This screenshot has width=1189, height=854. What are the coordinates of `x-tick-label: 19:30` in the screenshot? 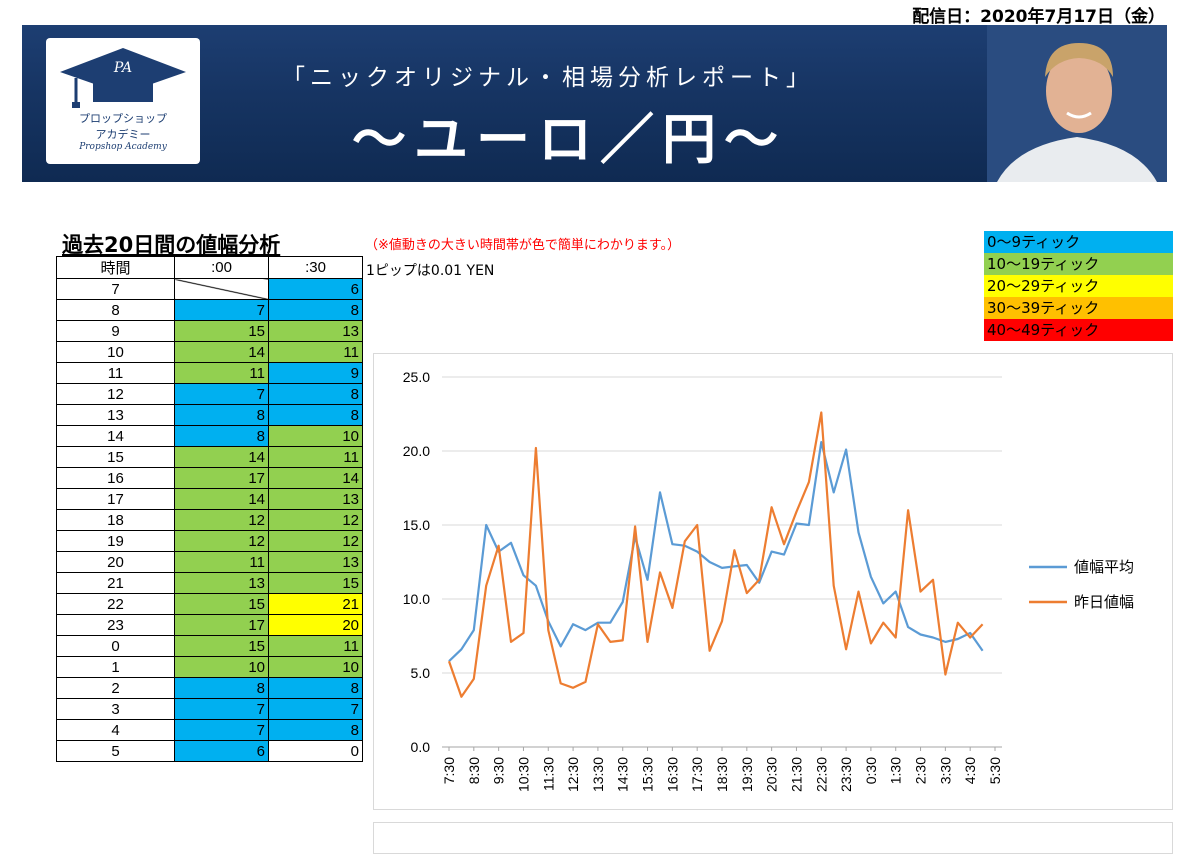 It's located at (747, 774).